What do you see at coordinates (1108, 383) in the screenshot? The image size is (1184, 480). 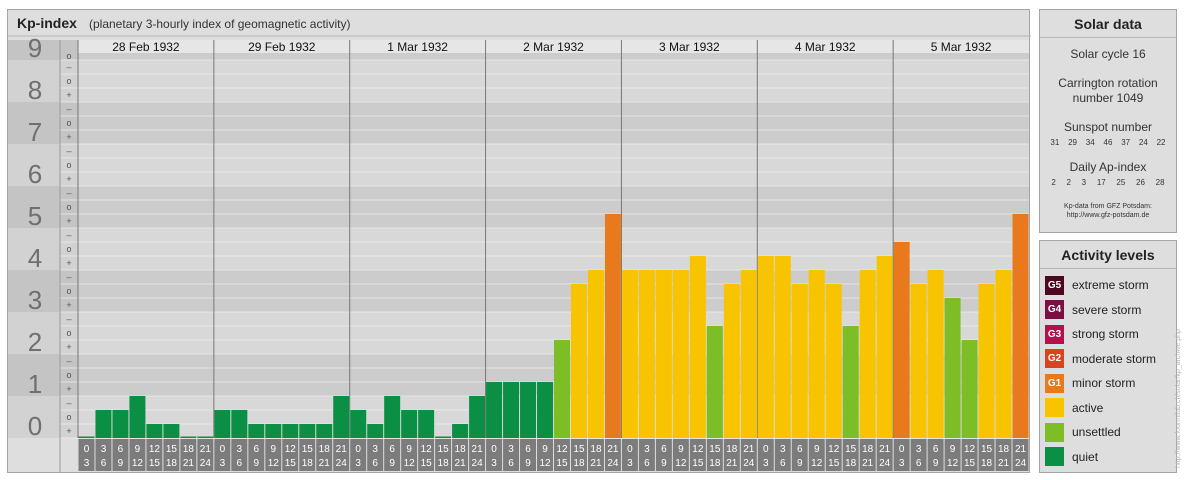 I see `level-minor-storm: G1 minor storm` at bounding box center [1108, 383].